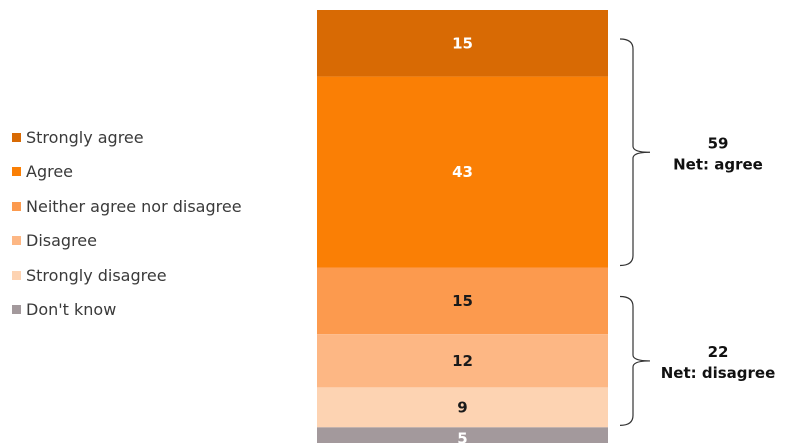  I want to click on net-value-net-disagree: 22, so click(718, 352).